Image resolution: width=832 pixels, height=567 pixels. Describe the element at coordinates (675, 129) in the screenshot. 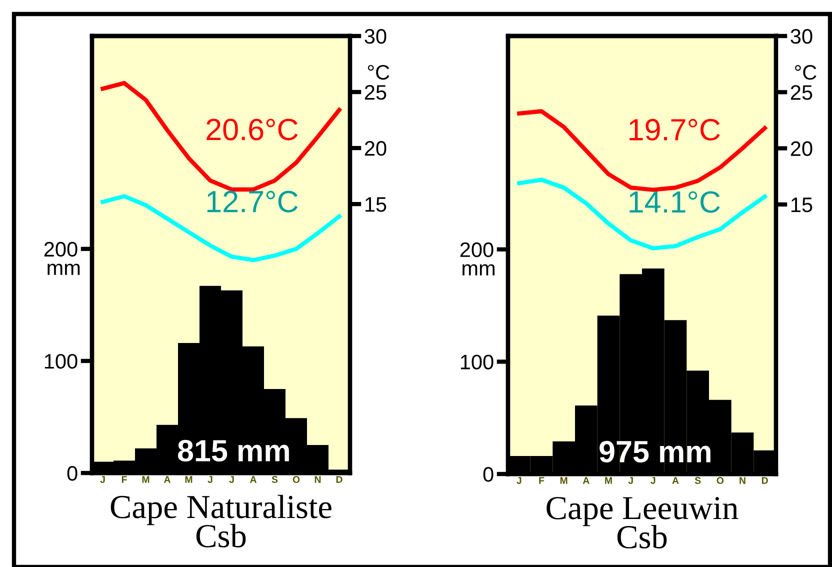

I see `annotation: 19.7°C` at that location.